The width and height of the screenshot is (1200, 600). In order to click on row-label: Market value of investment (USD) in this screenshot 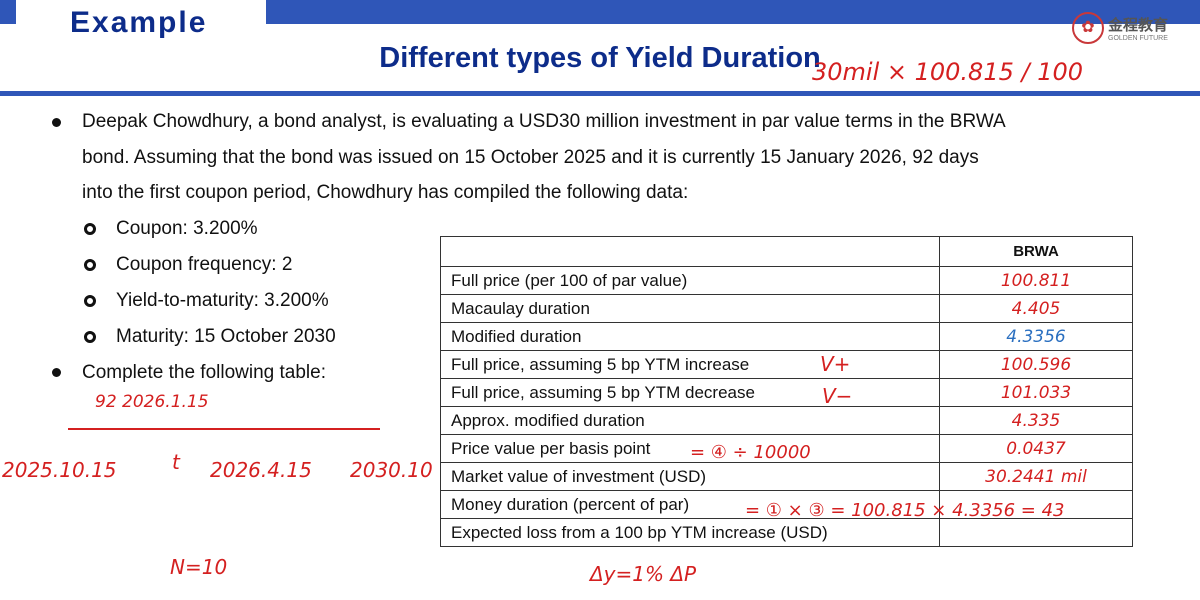, I will do `click(690, 476)`.